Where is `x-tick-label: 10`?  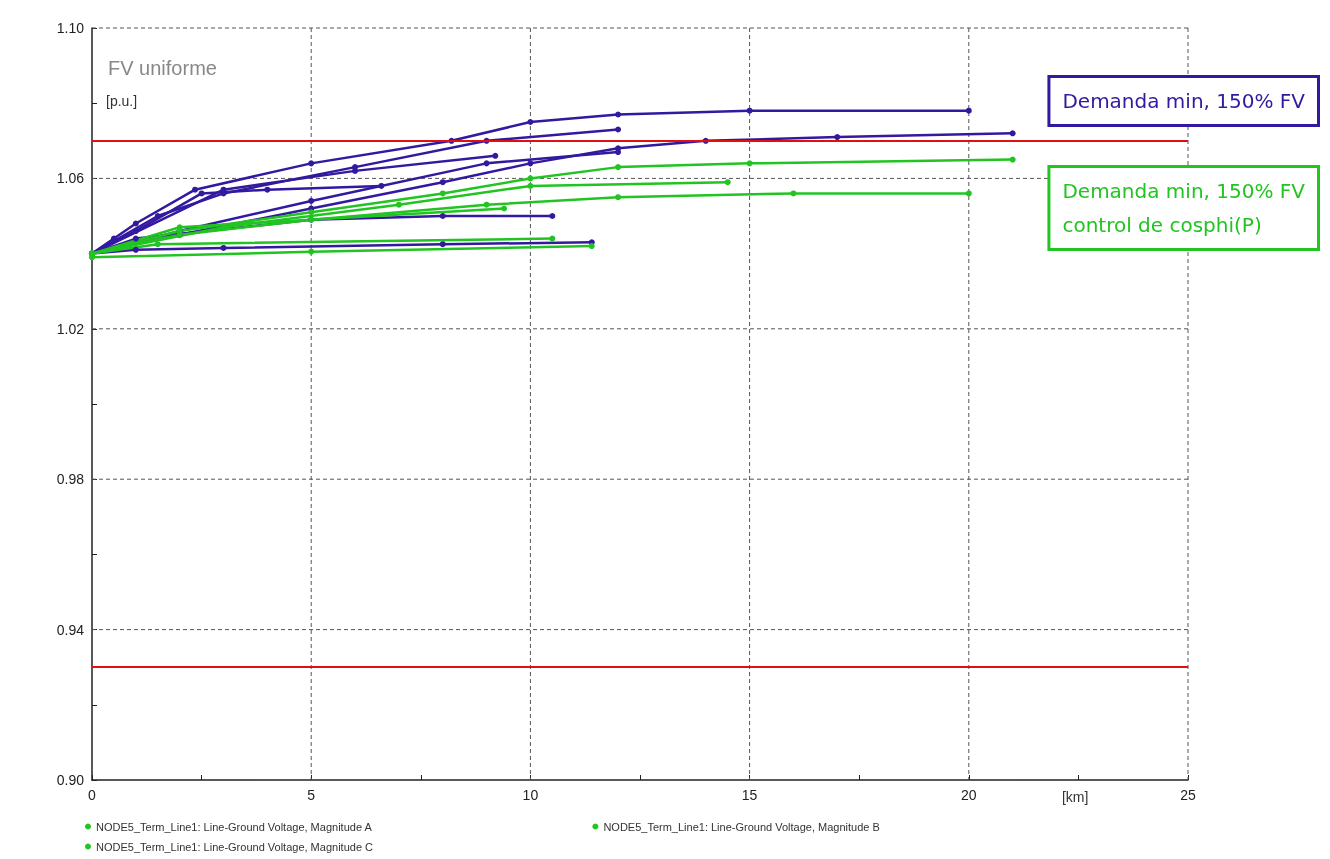
x-tick-label: 10 is located at coordinates (530, 795).